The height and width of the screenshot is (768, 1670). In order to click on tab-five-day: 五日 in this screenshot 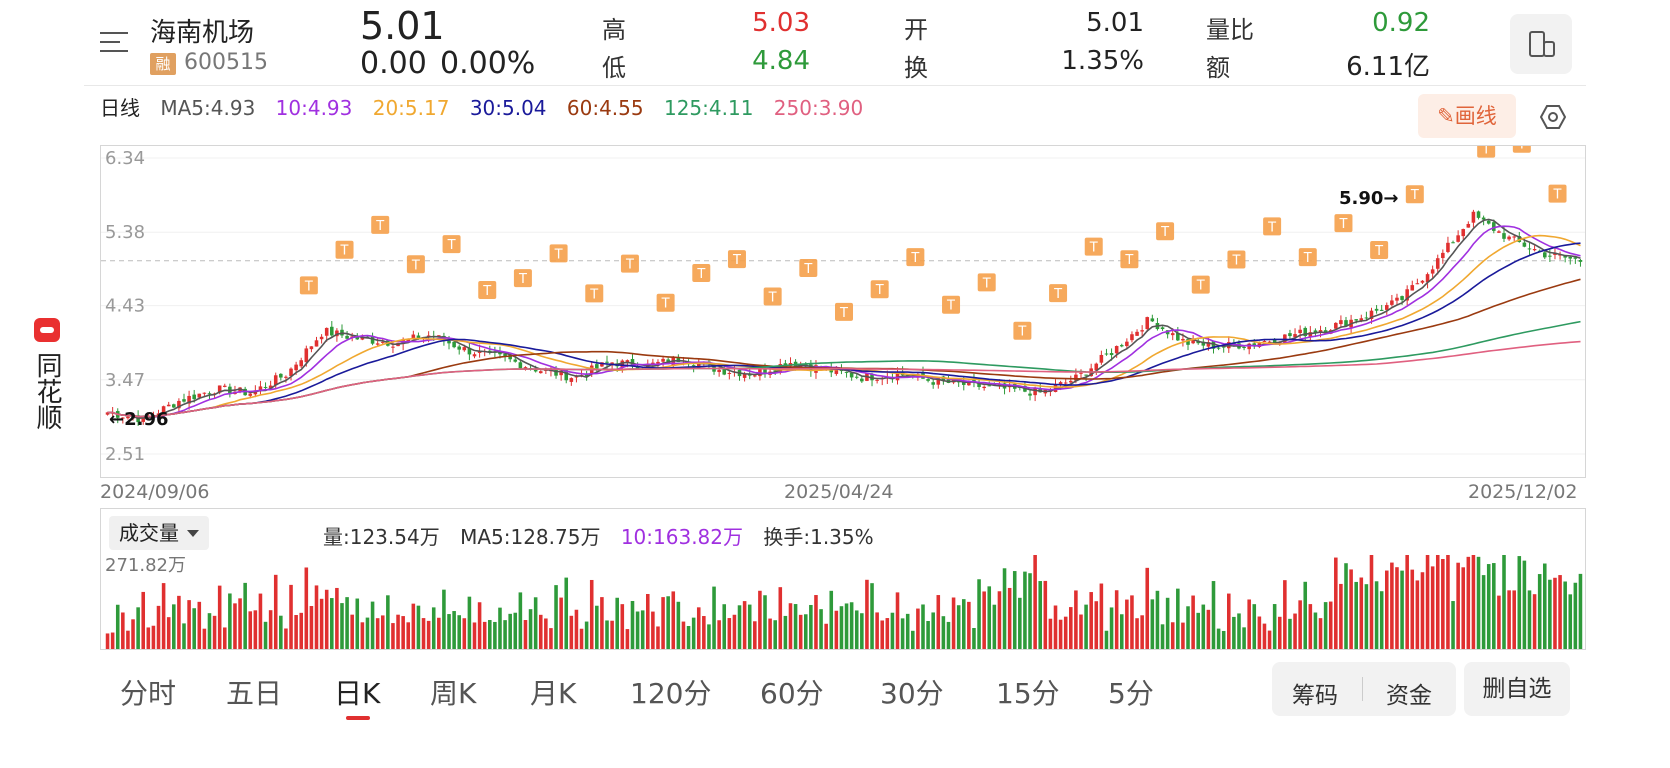, I will do `click(254, 693)`.